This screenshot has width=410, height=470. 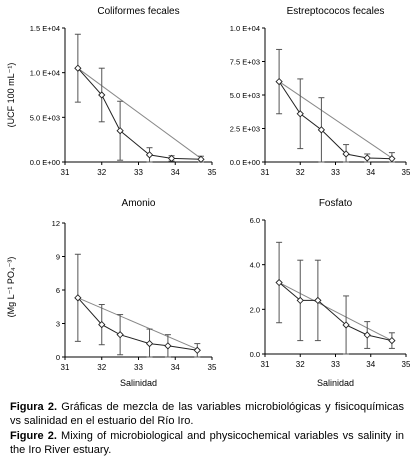 I want to click on chart-title: Amonio, so click(x=139, y=203).